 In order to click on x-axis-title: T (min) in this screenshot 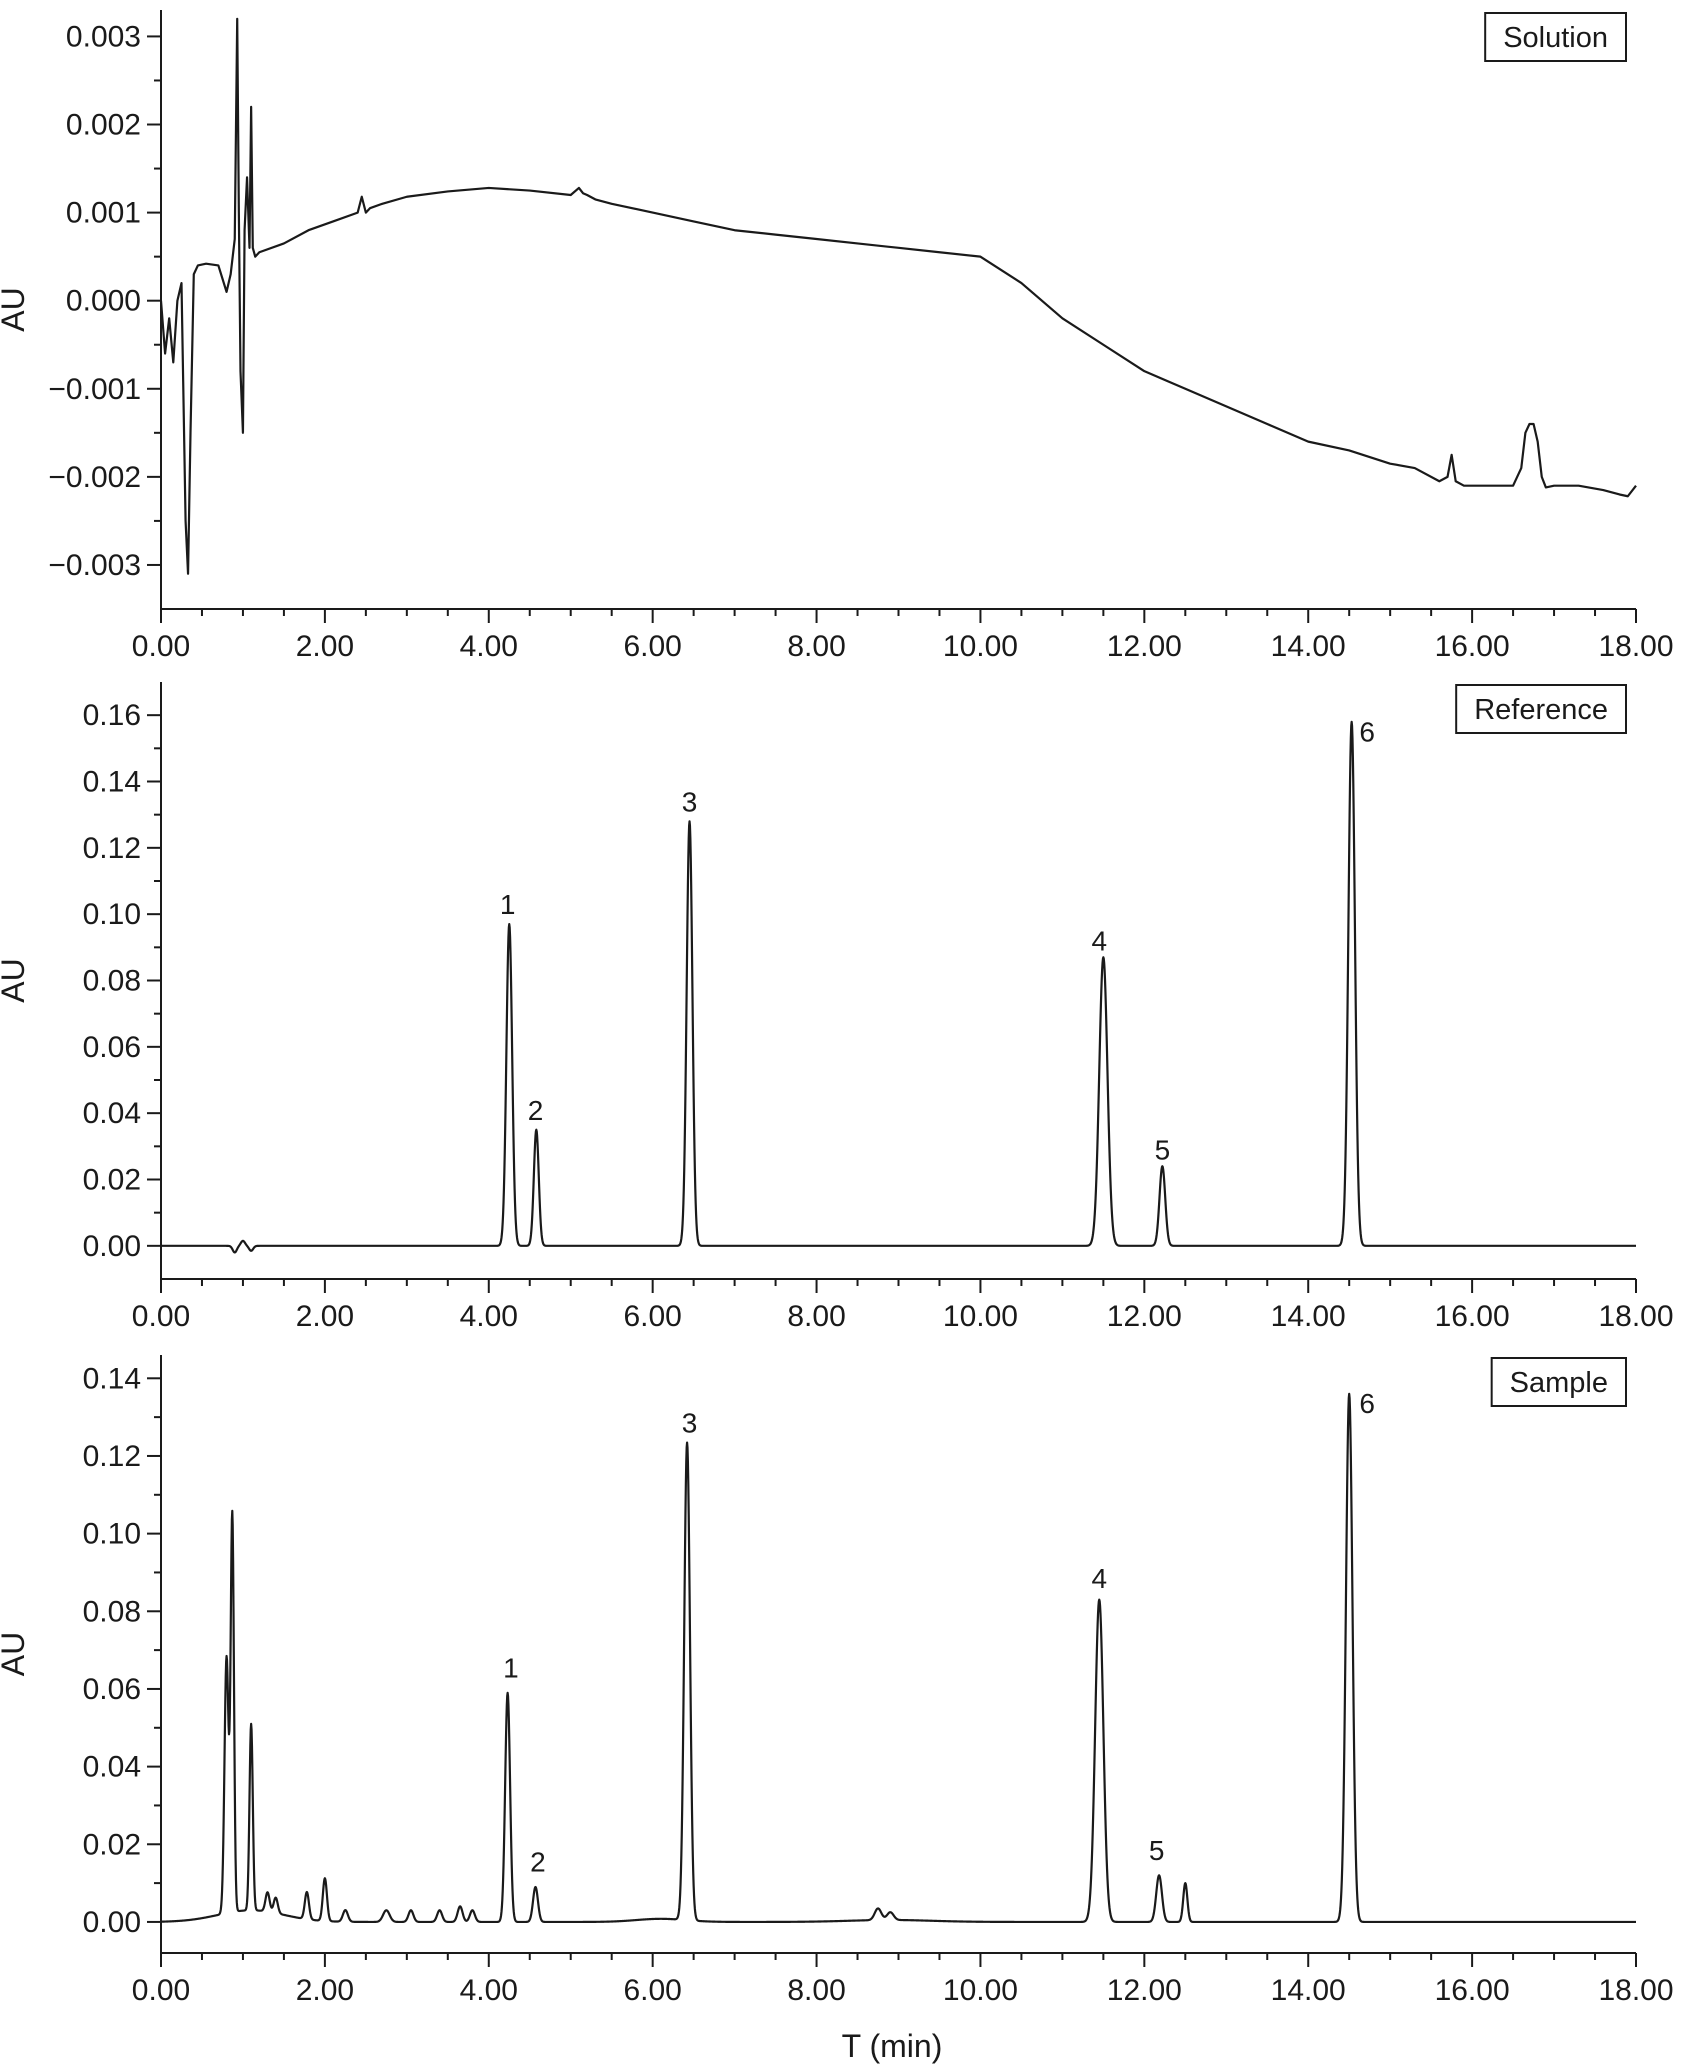, I will do `click(892, 2046)`.